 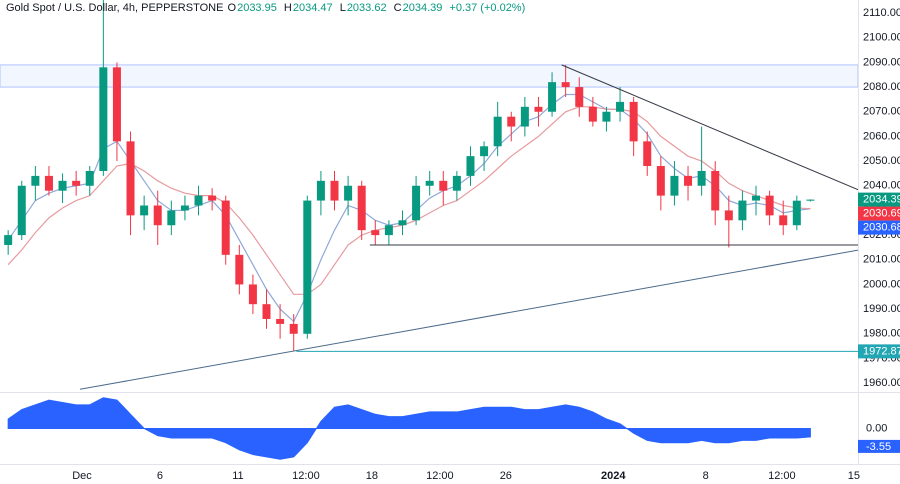 I want to click on ohlc-label: O, so click(x=232, y=8).